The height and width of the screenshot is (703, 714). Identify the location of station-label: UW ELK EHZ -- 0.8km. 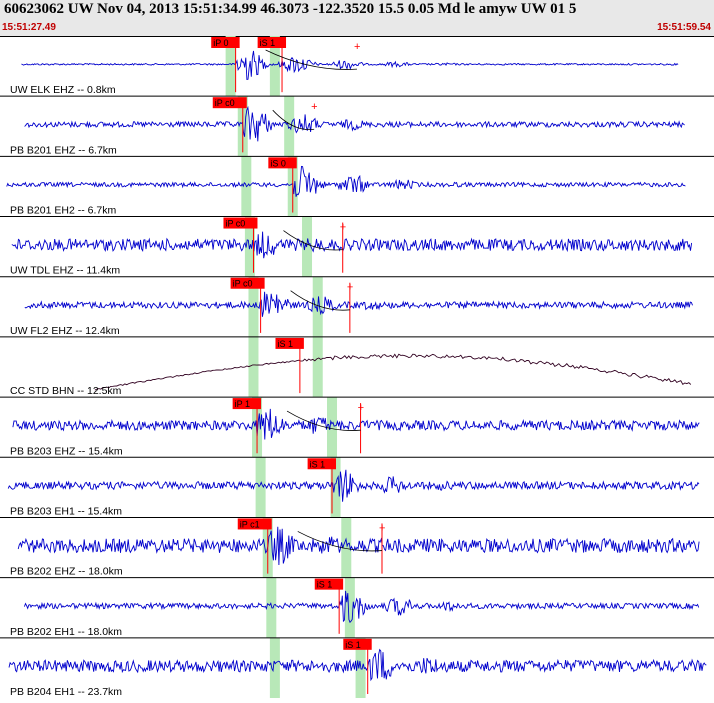
(63, 90).